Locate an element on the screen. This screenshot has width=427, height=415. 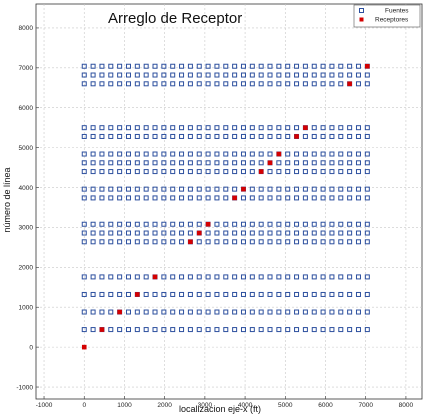
y-tick-label: 2000 is located at coordinates (26, 268).